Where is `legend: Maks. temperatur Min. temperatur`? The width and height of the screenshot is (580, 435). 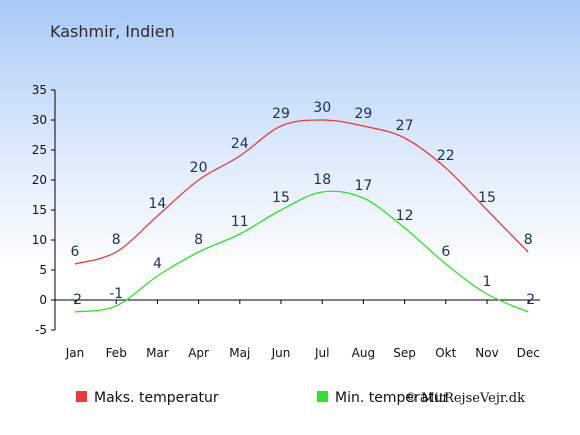 legend: Maks. temperatur Min. temperatur is located at coordinates (262, 398).